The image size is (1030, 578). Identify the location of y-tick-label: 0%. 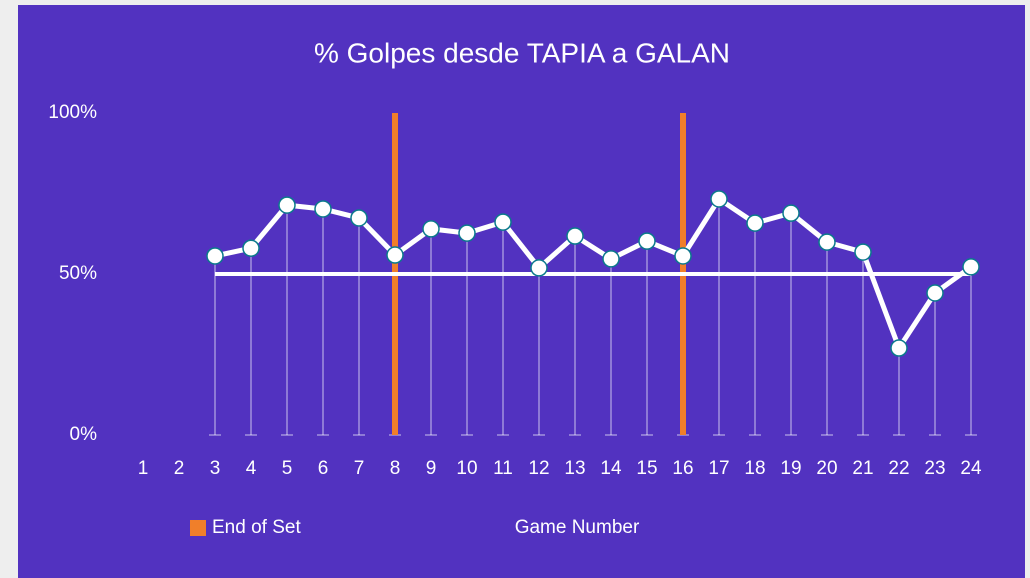
(84, 434).